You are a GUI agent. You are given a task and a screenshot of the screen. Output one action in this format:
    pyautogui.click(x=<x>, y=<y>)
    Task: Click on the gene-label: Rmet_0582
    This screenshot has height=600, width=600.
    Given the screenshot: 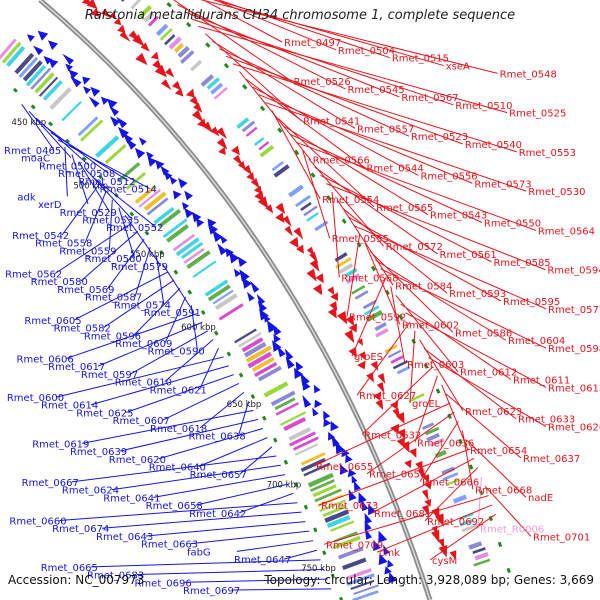 What is the action you would take?
    pyautogui.click(x=82, y=329)
    